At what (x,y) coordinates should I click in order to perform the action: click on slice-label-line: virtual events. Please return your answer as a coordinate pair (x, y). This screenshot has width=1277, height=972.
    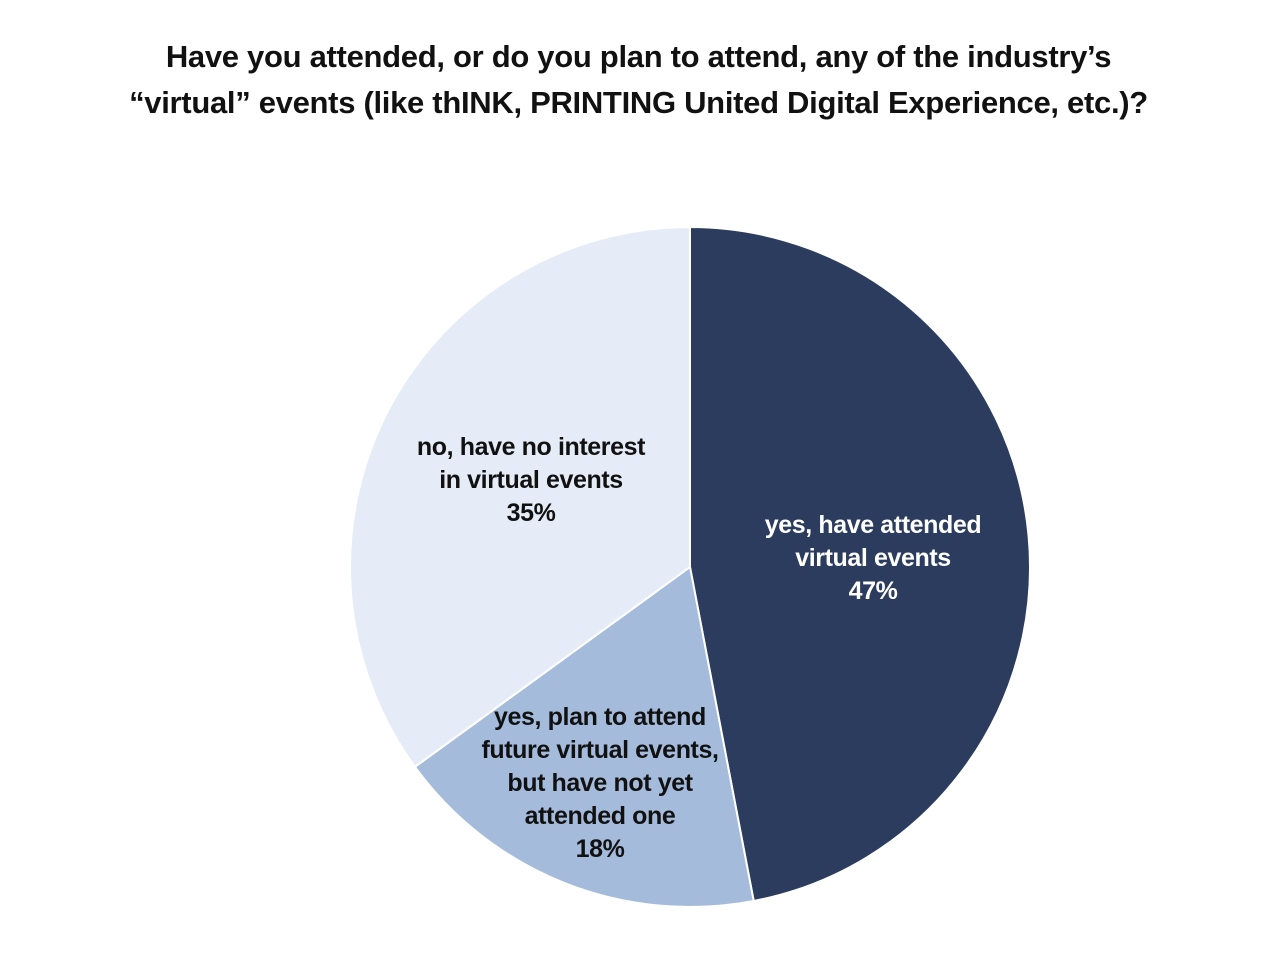
    Looking at the image, I should click on (873, 558).